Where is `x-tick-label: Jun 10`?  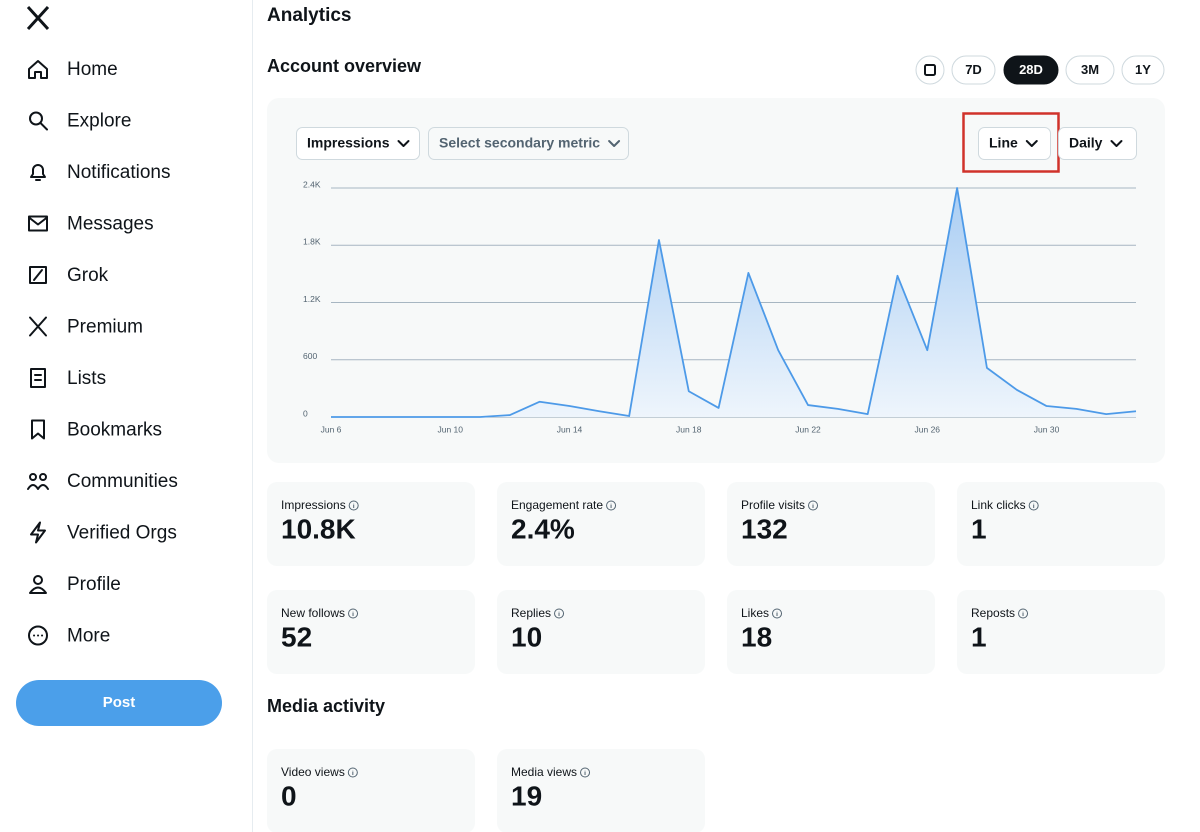 x-tick-label: Jun 10 is located at coordinates (450, 429).